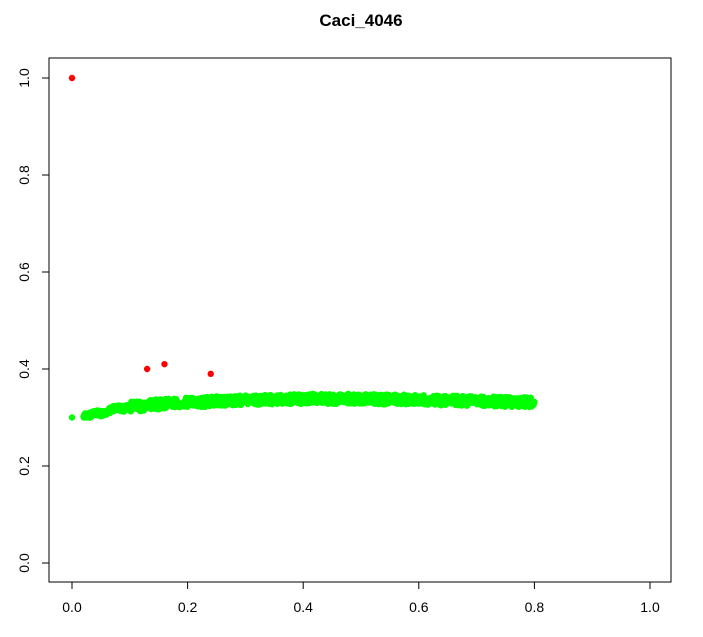  I want to click on y-tick-label: 0.8, so click(24, 175).